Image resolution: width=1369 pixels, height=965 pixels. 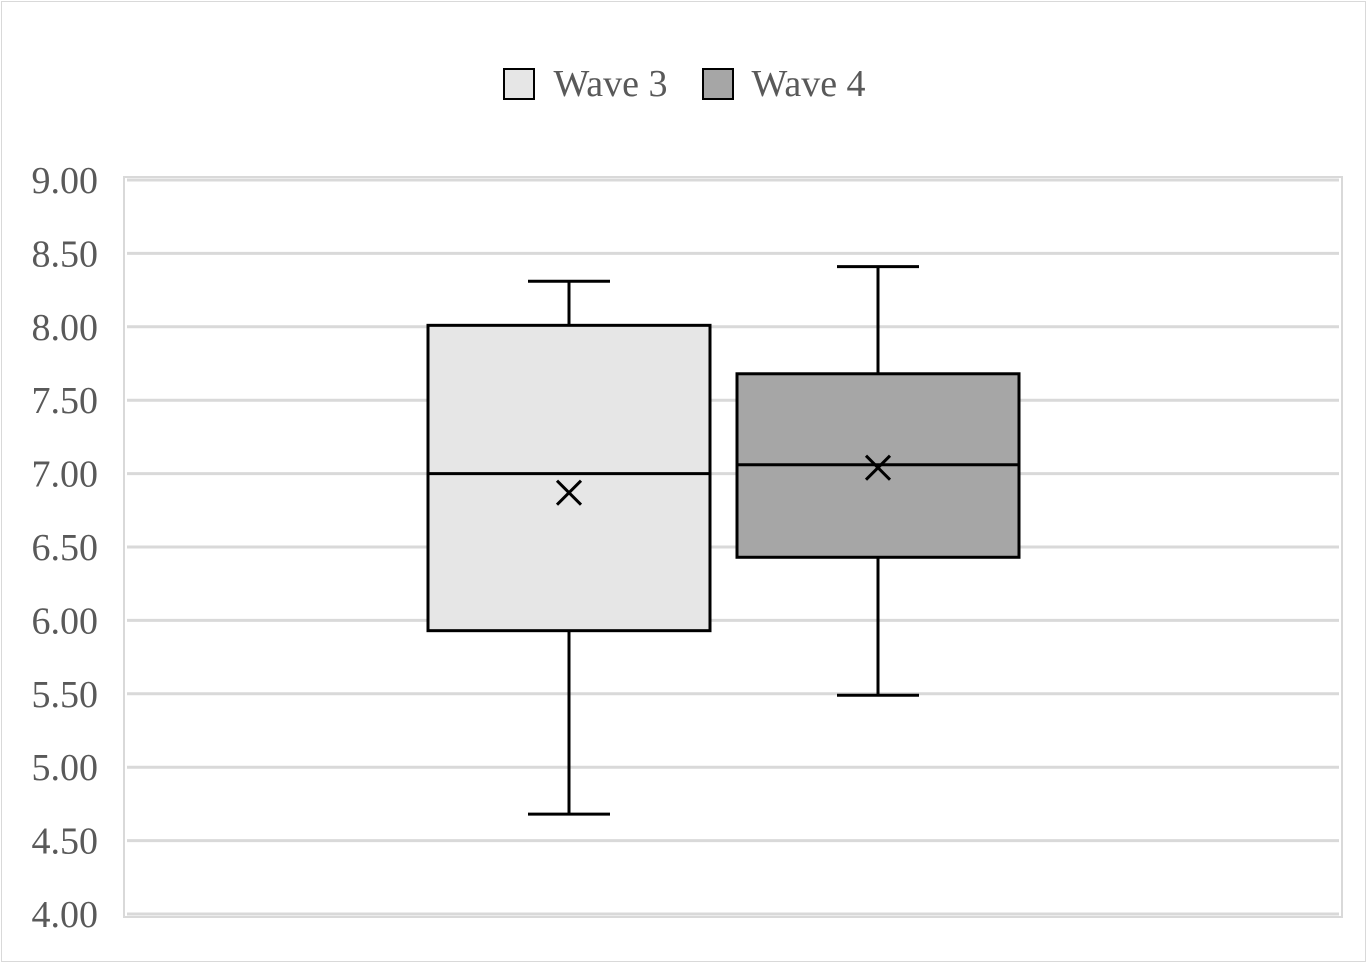 I want to click on y-tick-label: 5.50, so click(x=65, y=695).